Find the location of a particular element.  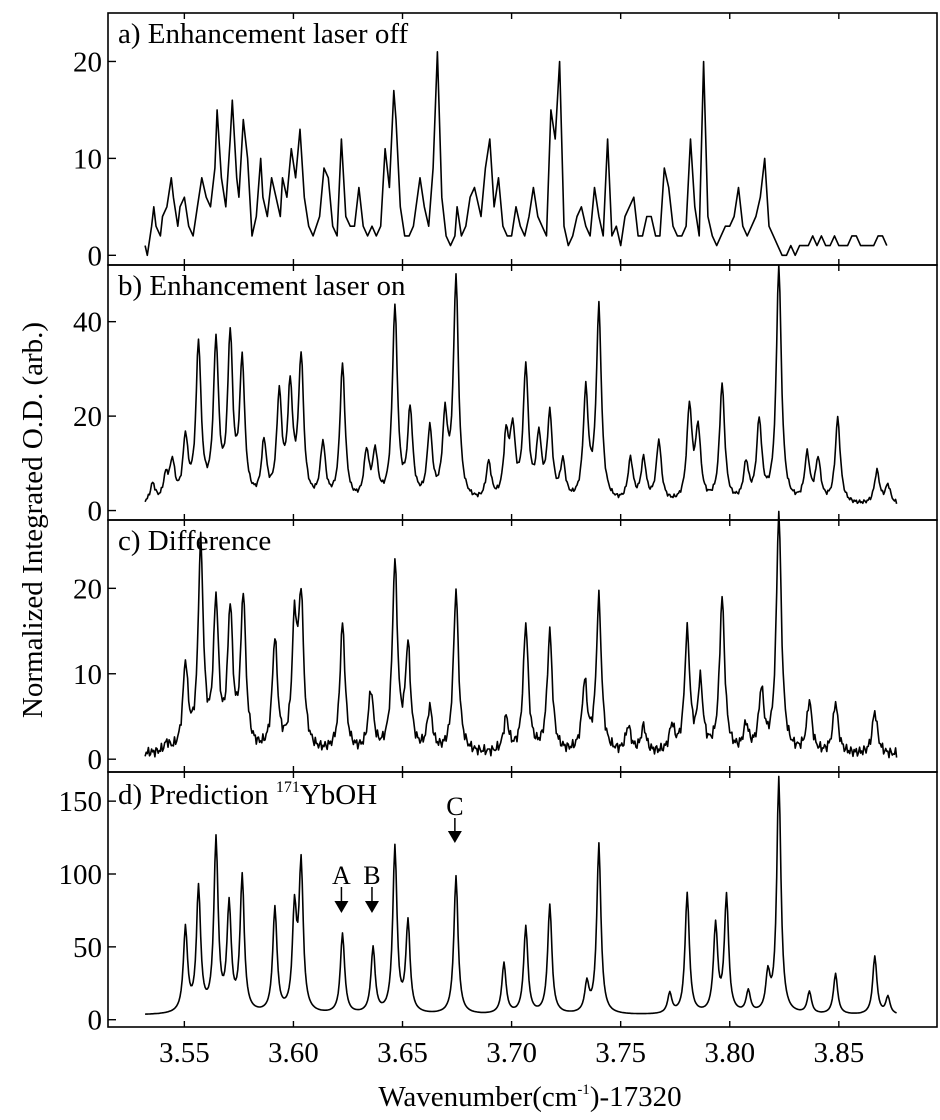

x-tick-label: 3.80 is located at coordinates (729, 1053).